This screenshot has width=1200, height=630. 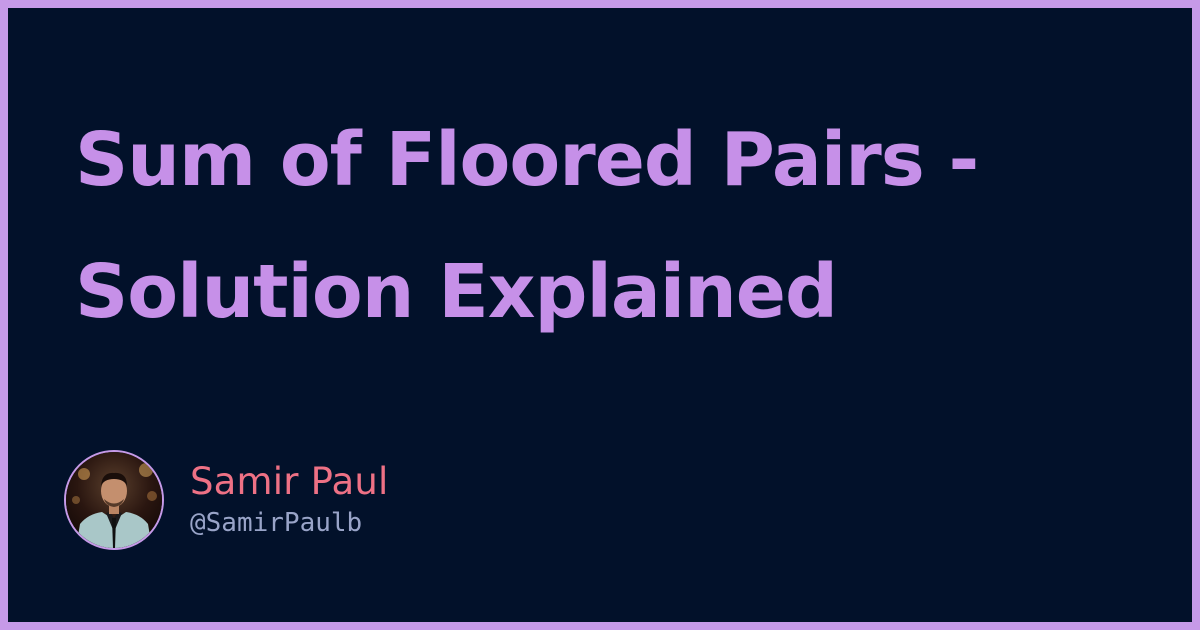 I want to click on author-block: Samir Paul @SamirPaulb, so click(x=226, y=500).